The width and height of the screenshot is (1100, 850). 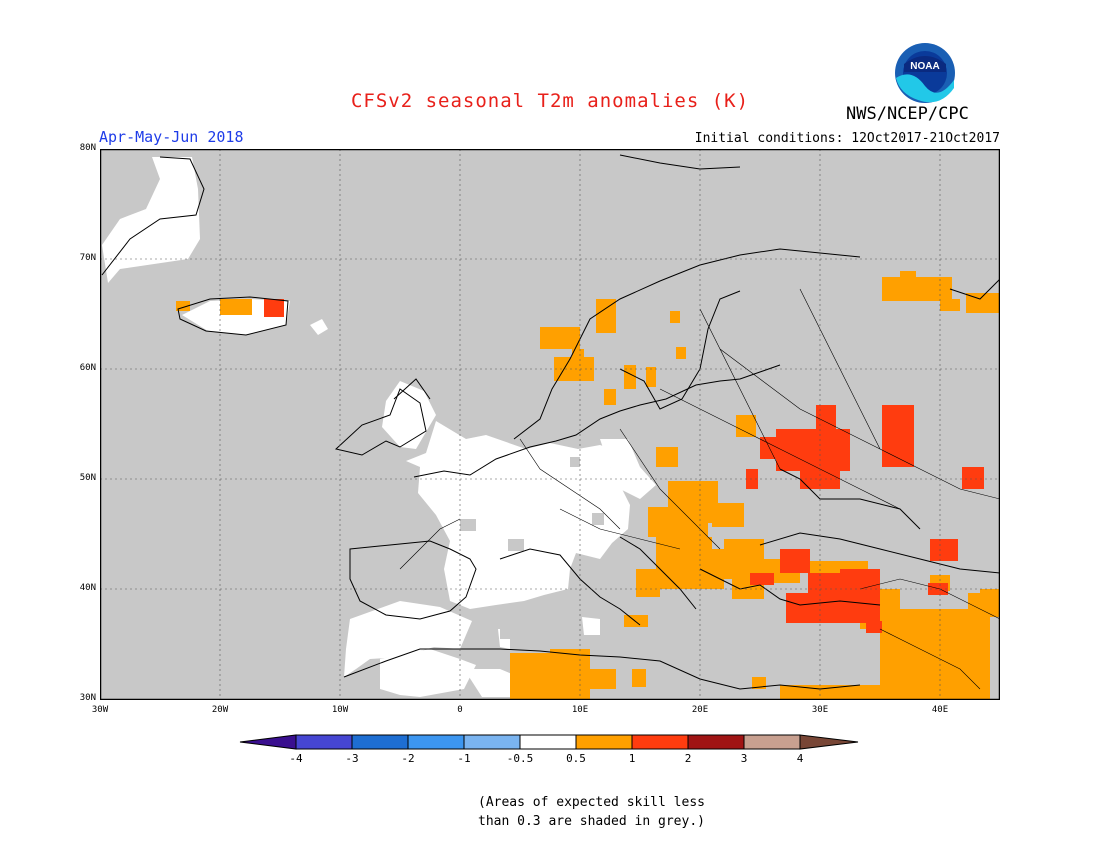 What do you see at coordinates (100, 710) in the screenshot?
I see `lon-label-30w: 30W` at bounding box center [100, 710].